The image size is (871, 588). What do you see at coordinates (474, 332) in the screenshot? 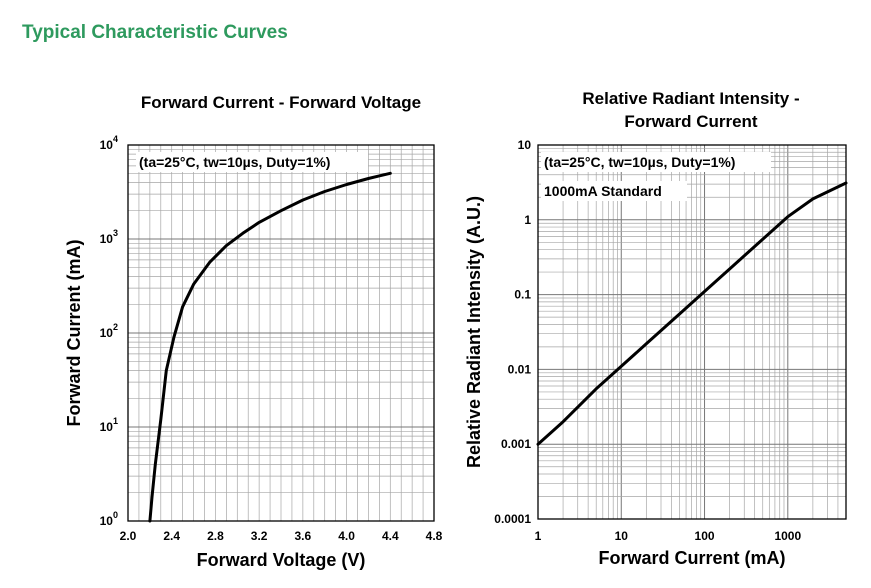
I see `y-axis-label: Relative Radiant Intensity (A.U.)` at bounding box center [474, 332].